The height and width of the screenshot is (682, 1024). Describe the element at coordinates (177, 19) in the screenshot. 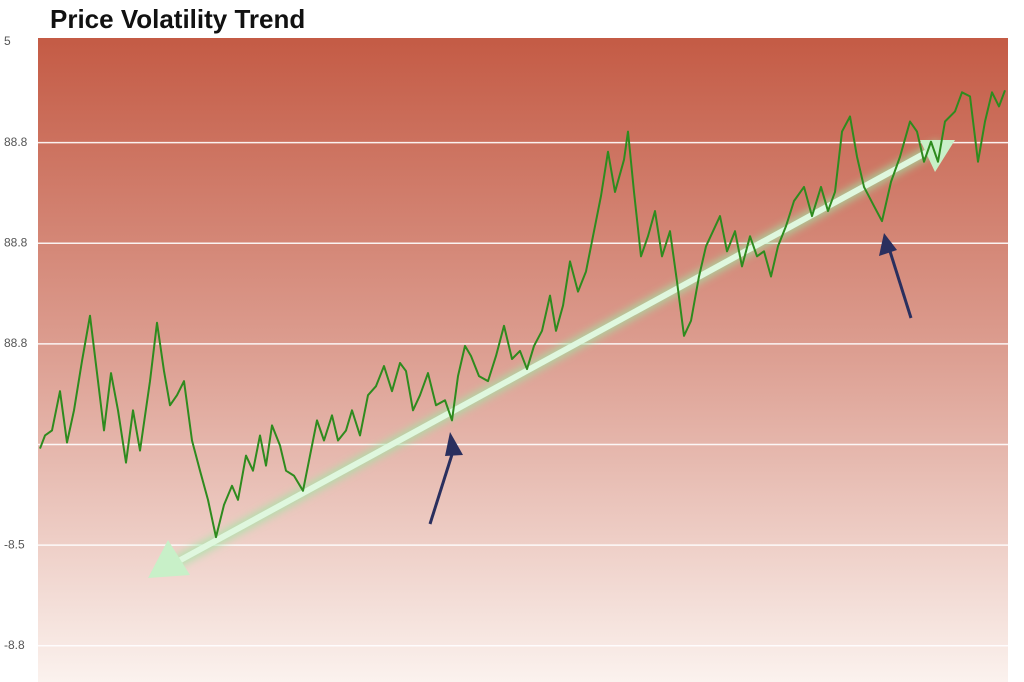

I see `chart-title: Price Volatility Trend` at that location.